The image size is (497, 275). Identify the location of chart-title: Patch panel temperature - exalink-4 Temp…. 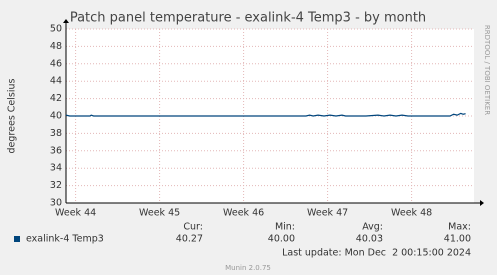
(248, 18).